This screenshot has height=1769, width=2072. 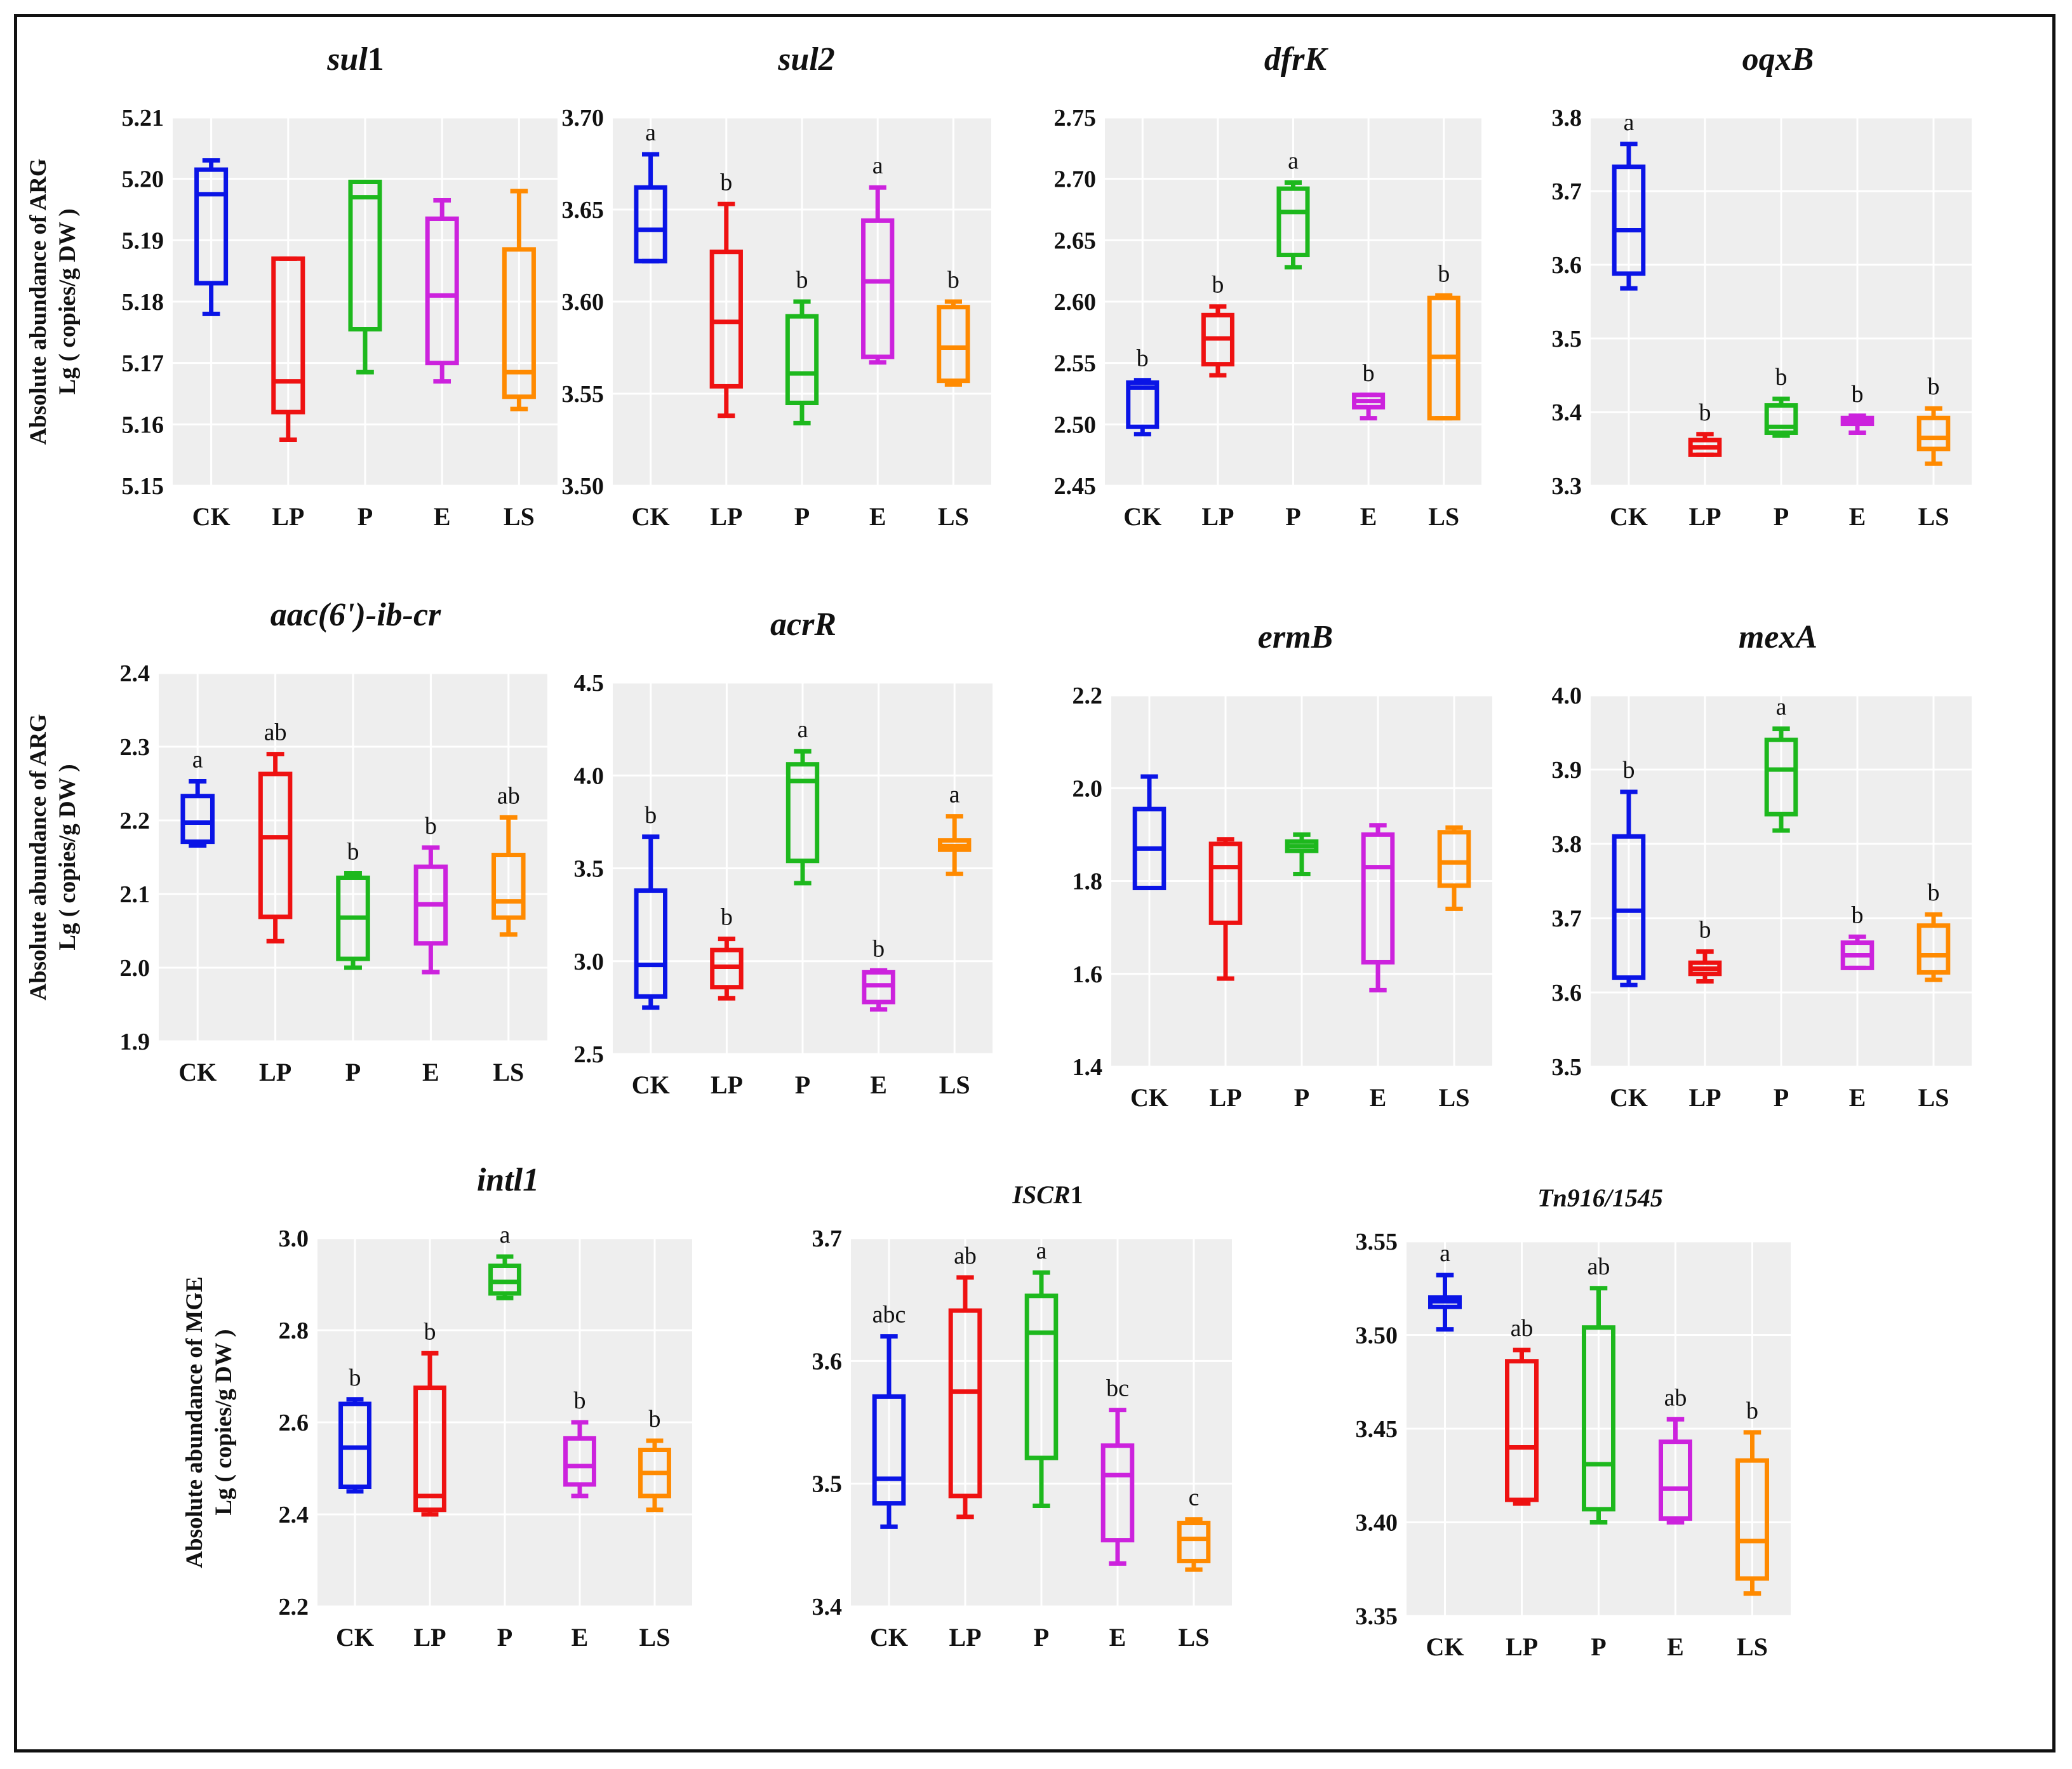 I want to click on box-e: bc, so click(x=1117, y=1470).